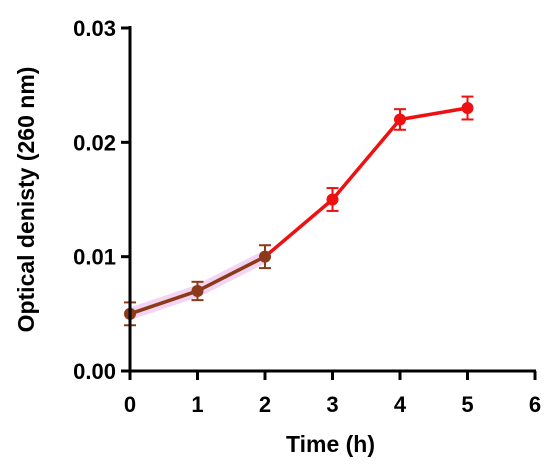 Image resolution: width=550 pixels, height=468 pixels. I want to click on x-tick-label: 6, so click(535, 404).